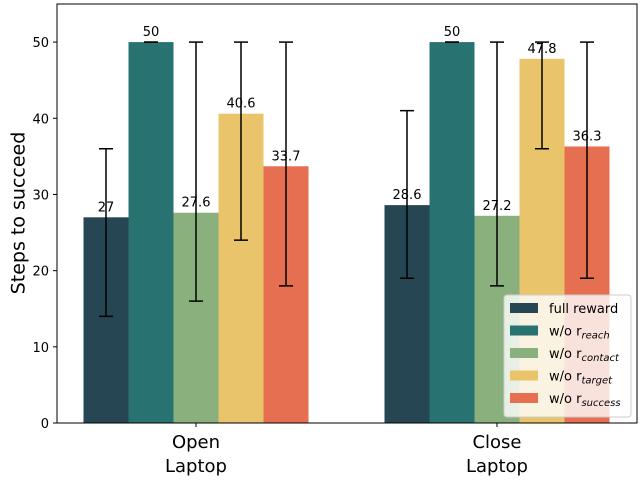 This screenshot has height=480, width=640. What do you see at coordinates (496, 442) in the screenshot?
I see `x-tick-label-line1: Close` at bounding box center [496, 442].